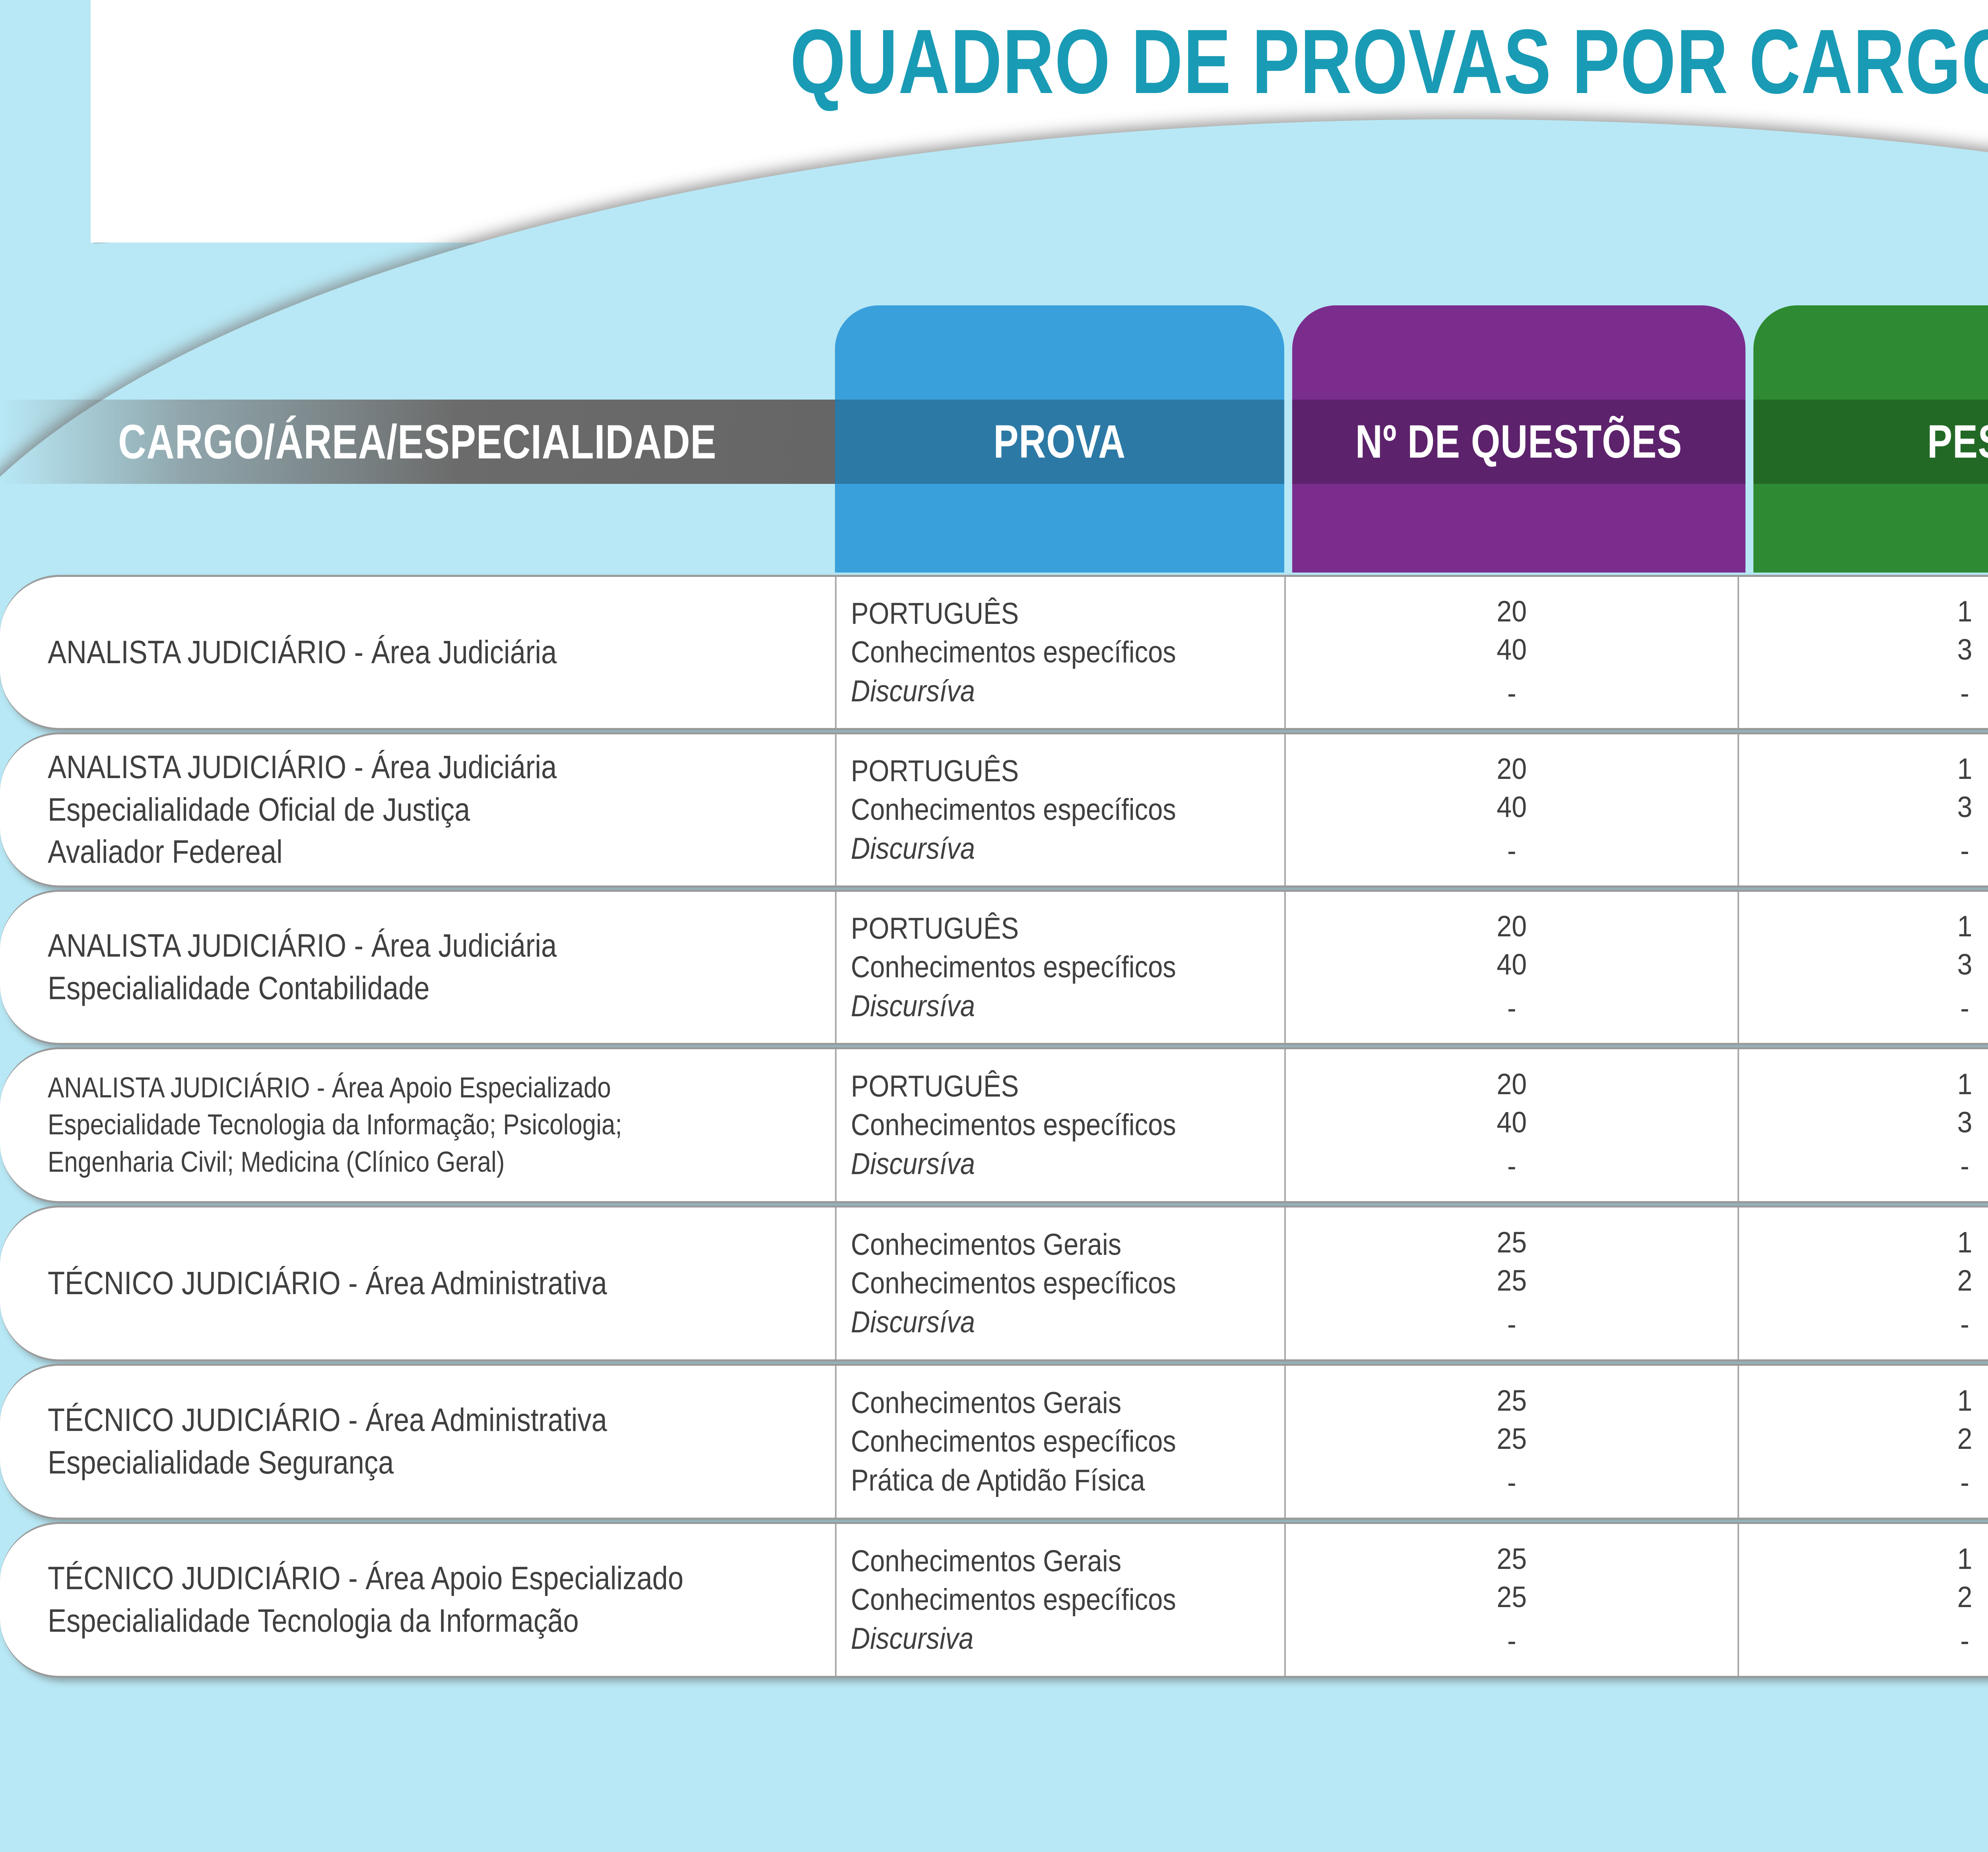 The height and width of the screenshot is (1852, 1988). What do you see at coordinates (986, 1403) in the screenshot?
I see `prova-line: Conhecimentos Gerais` at bounding box center [986, 1403].